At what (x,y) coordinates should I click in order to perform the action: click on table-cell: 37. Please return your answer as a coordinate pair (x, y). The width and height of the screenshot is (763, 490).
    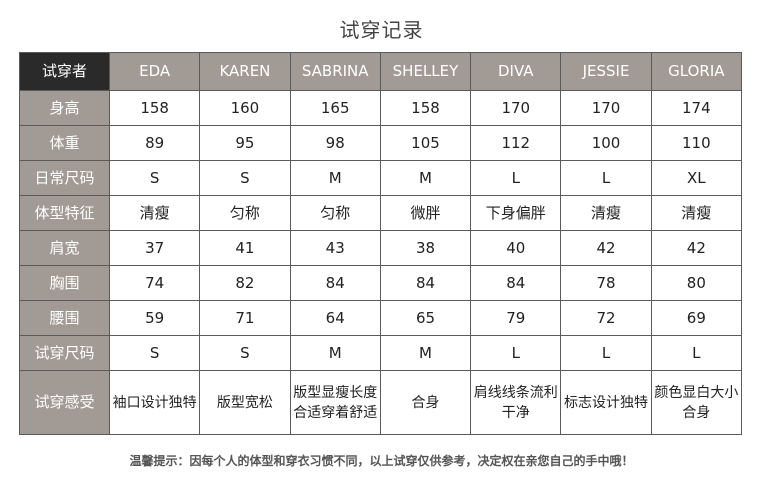
    Looking at the image, I should click on (154, 248).